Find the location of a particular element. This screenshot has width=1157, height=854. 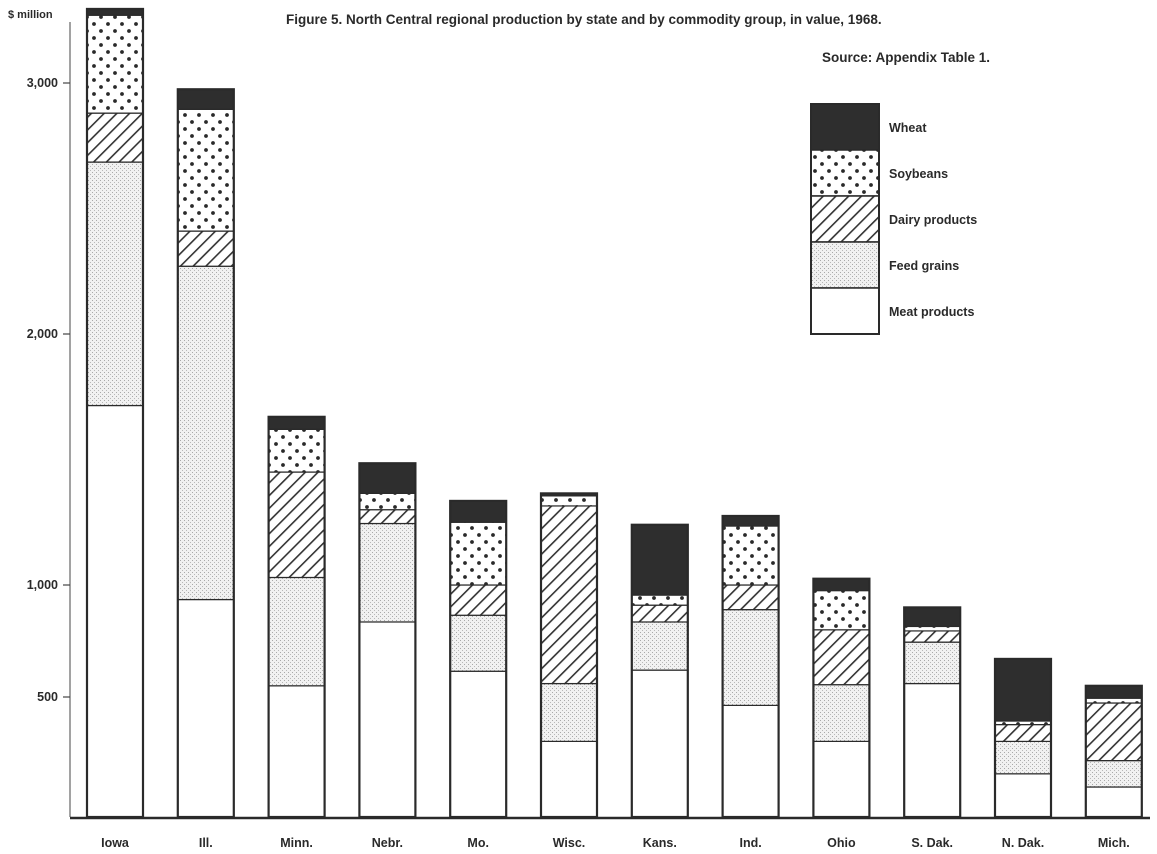

legend-label-soybeans: Soybeans is located at coordinates (918, 174).